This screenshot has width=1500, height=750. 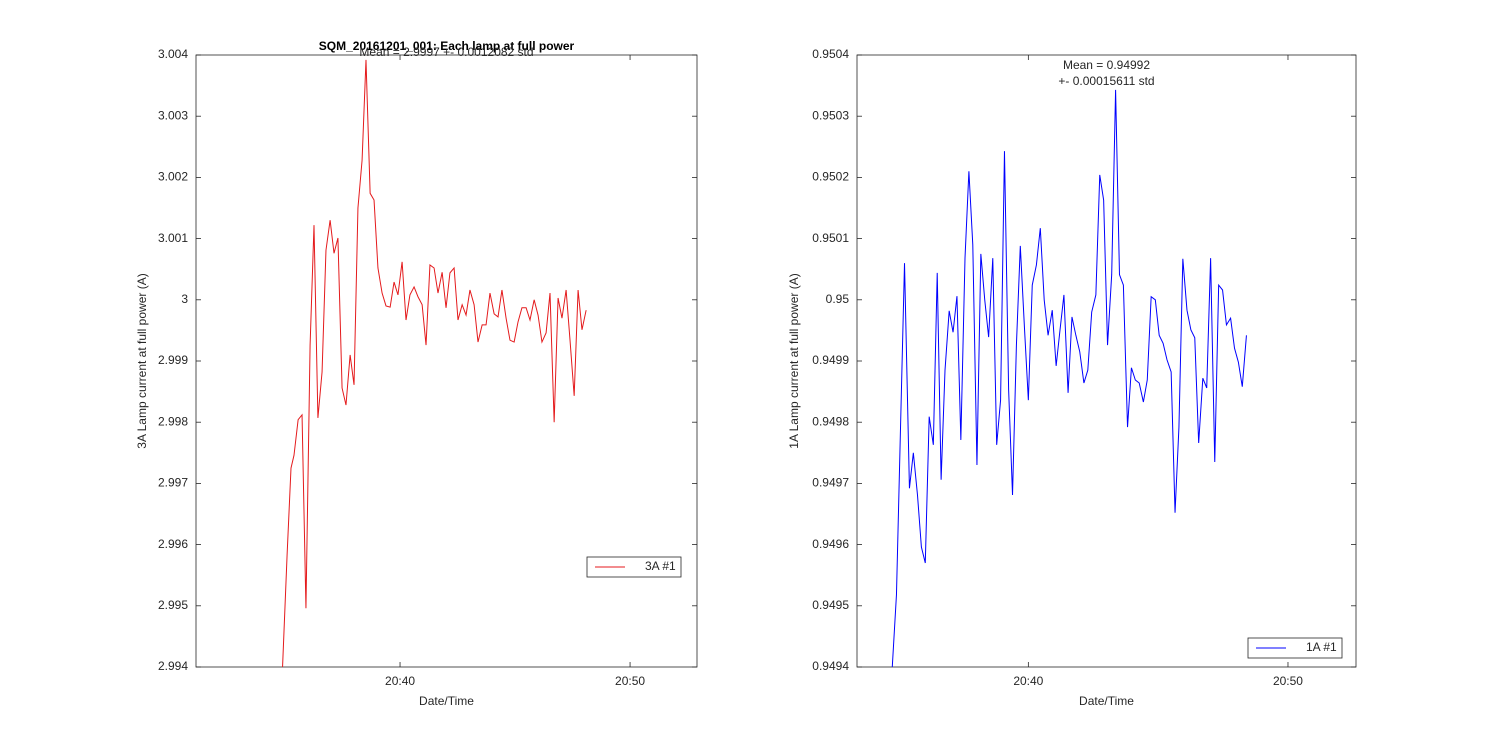 I want to click on y-tick-label: 2.998, so click(x=173, y=421).